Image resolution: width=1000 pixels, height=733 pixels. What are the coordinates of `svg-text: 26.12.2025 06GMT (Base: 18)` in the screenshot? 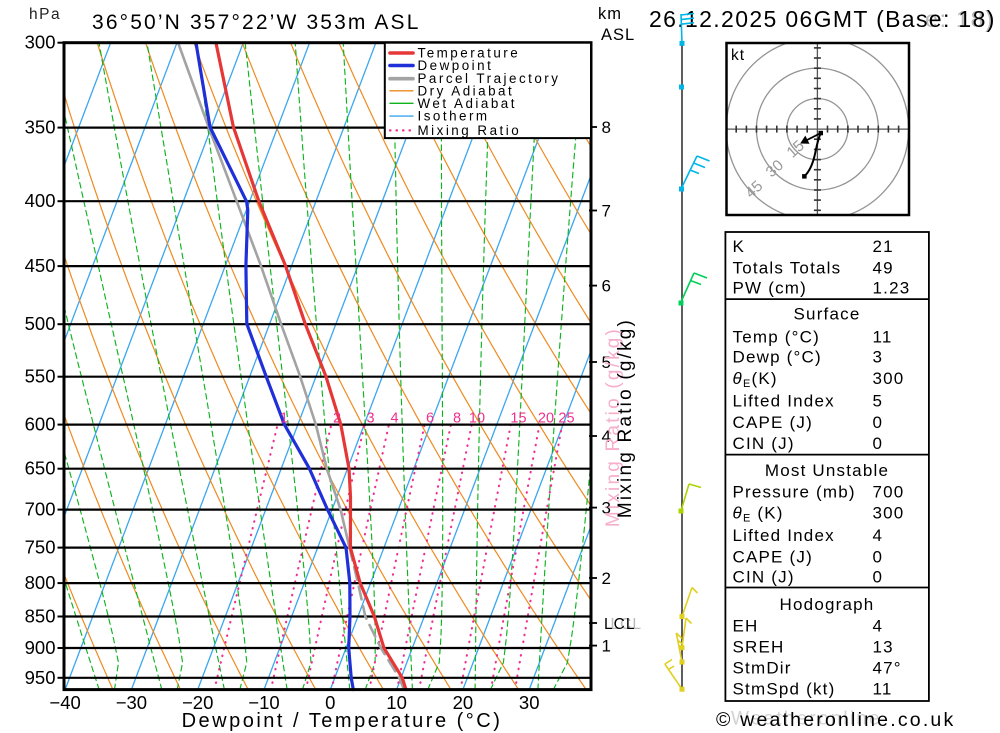 It's located at (822, 19).